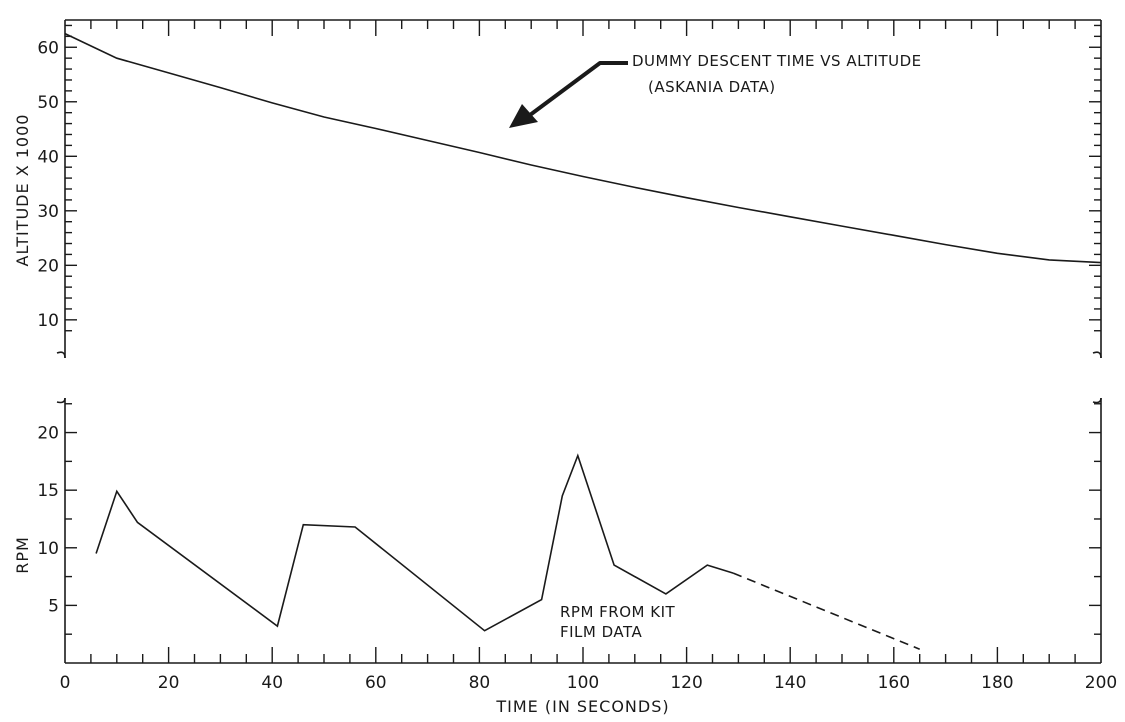 The image size is (1125, 722). What do you see at coordinates (48, 434) in the screenshot?
I see `rpm-y-tick-label: 20` at bounding box center [48, 434].